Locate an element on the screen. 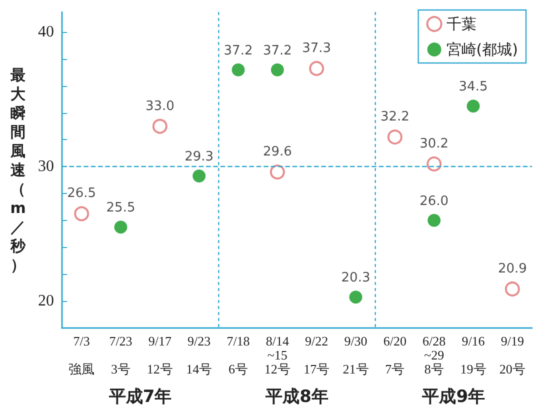 The height and width of the screenshot is (410, 540). legend-label: 千葉 is located at coordinates (461, 24).